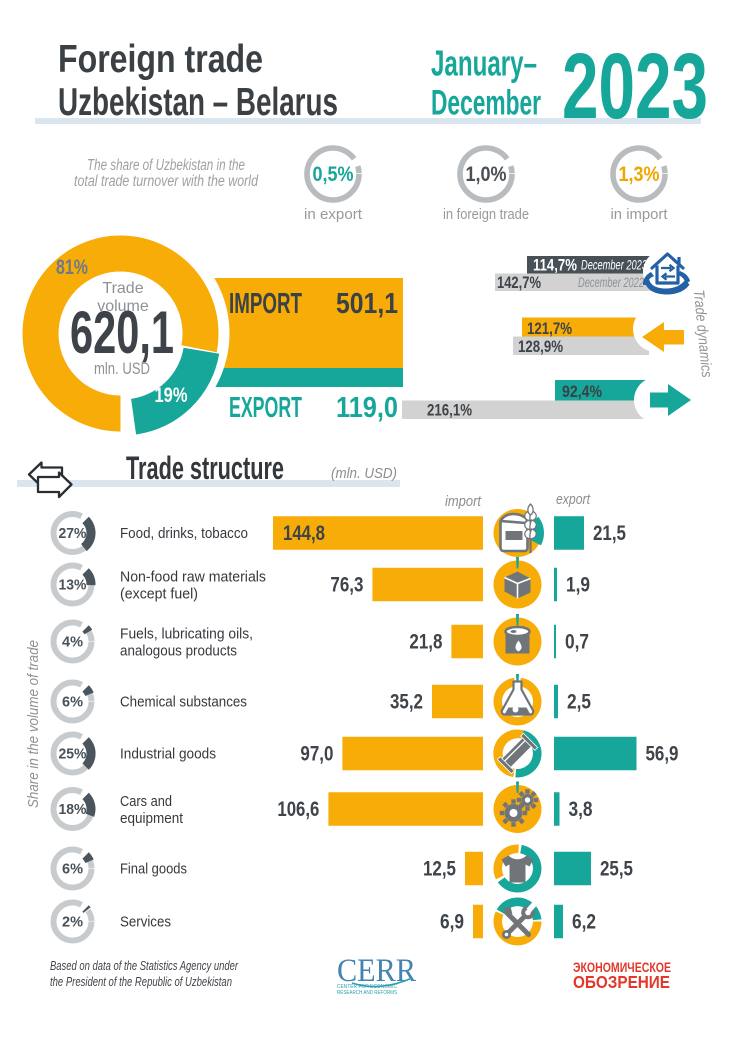 The image size is (736, 1042). What do you see at coordinates (486, 174) in the screenshot?
I see `svg-text: 1,0%` at bounding box center [486, 174].